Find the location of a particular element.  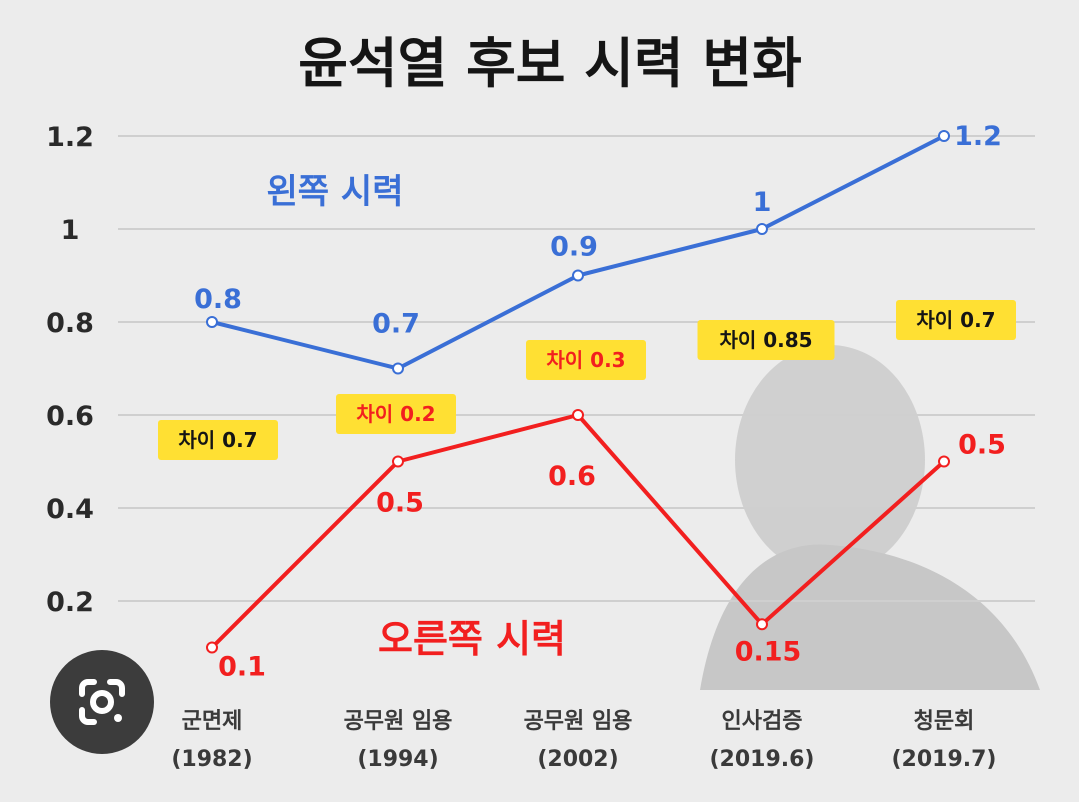

google-lens-icon is located at coordinates (102, 702).